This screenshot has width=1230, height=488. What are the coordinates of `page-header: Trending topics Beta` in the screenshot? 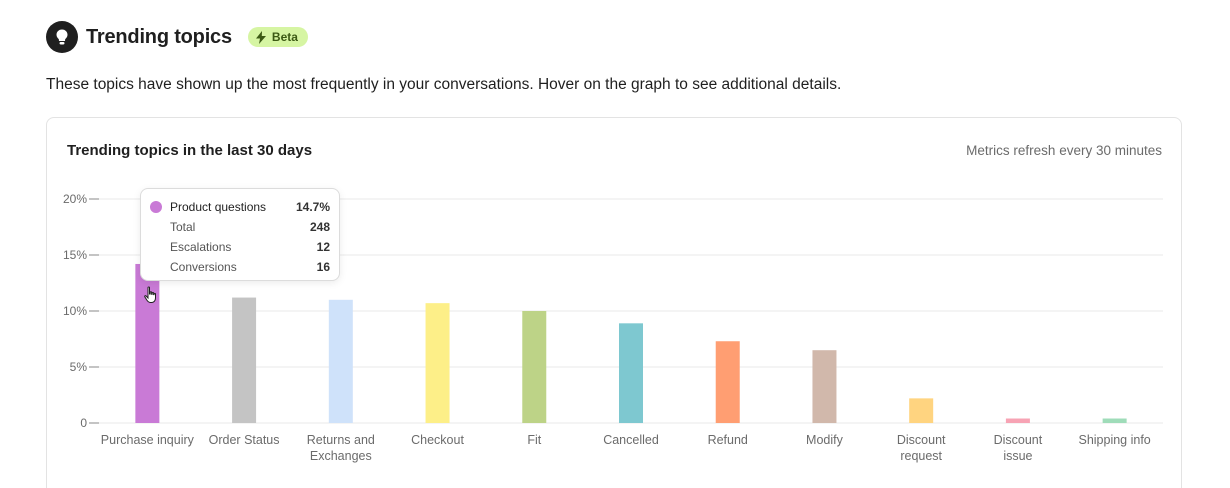 It's located at (177, 37).